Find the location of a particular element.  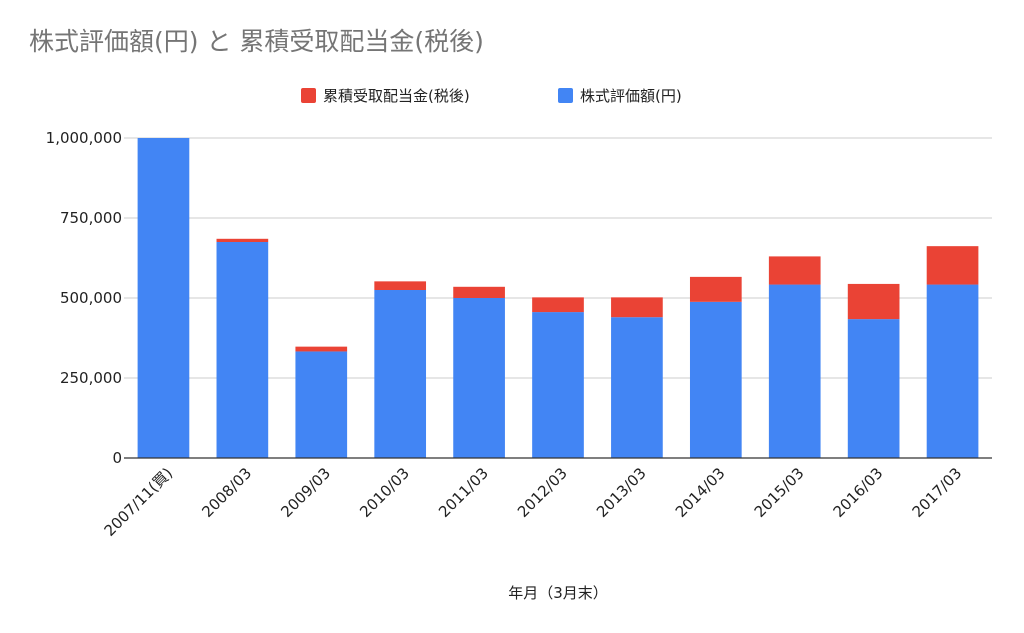

y-tick-label: 1,000,000 is located at coordinates (84, 138).